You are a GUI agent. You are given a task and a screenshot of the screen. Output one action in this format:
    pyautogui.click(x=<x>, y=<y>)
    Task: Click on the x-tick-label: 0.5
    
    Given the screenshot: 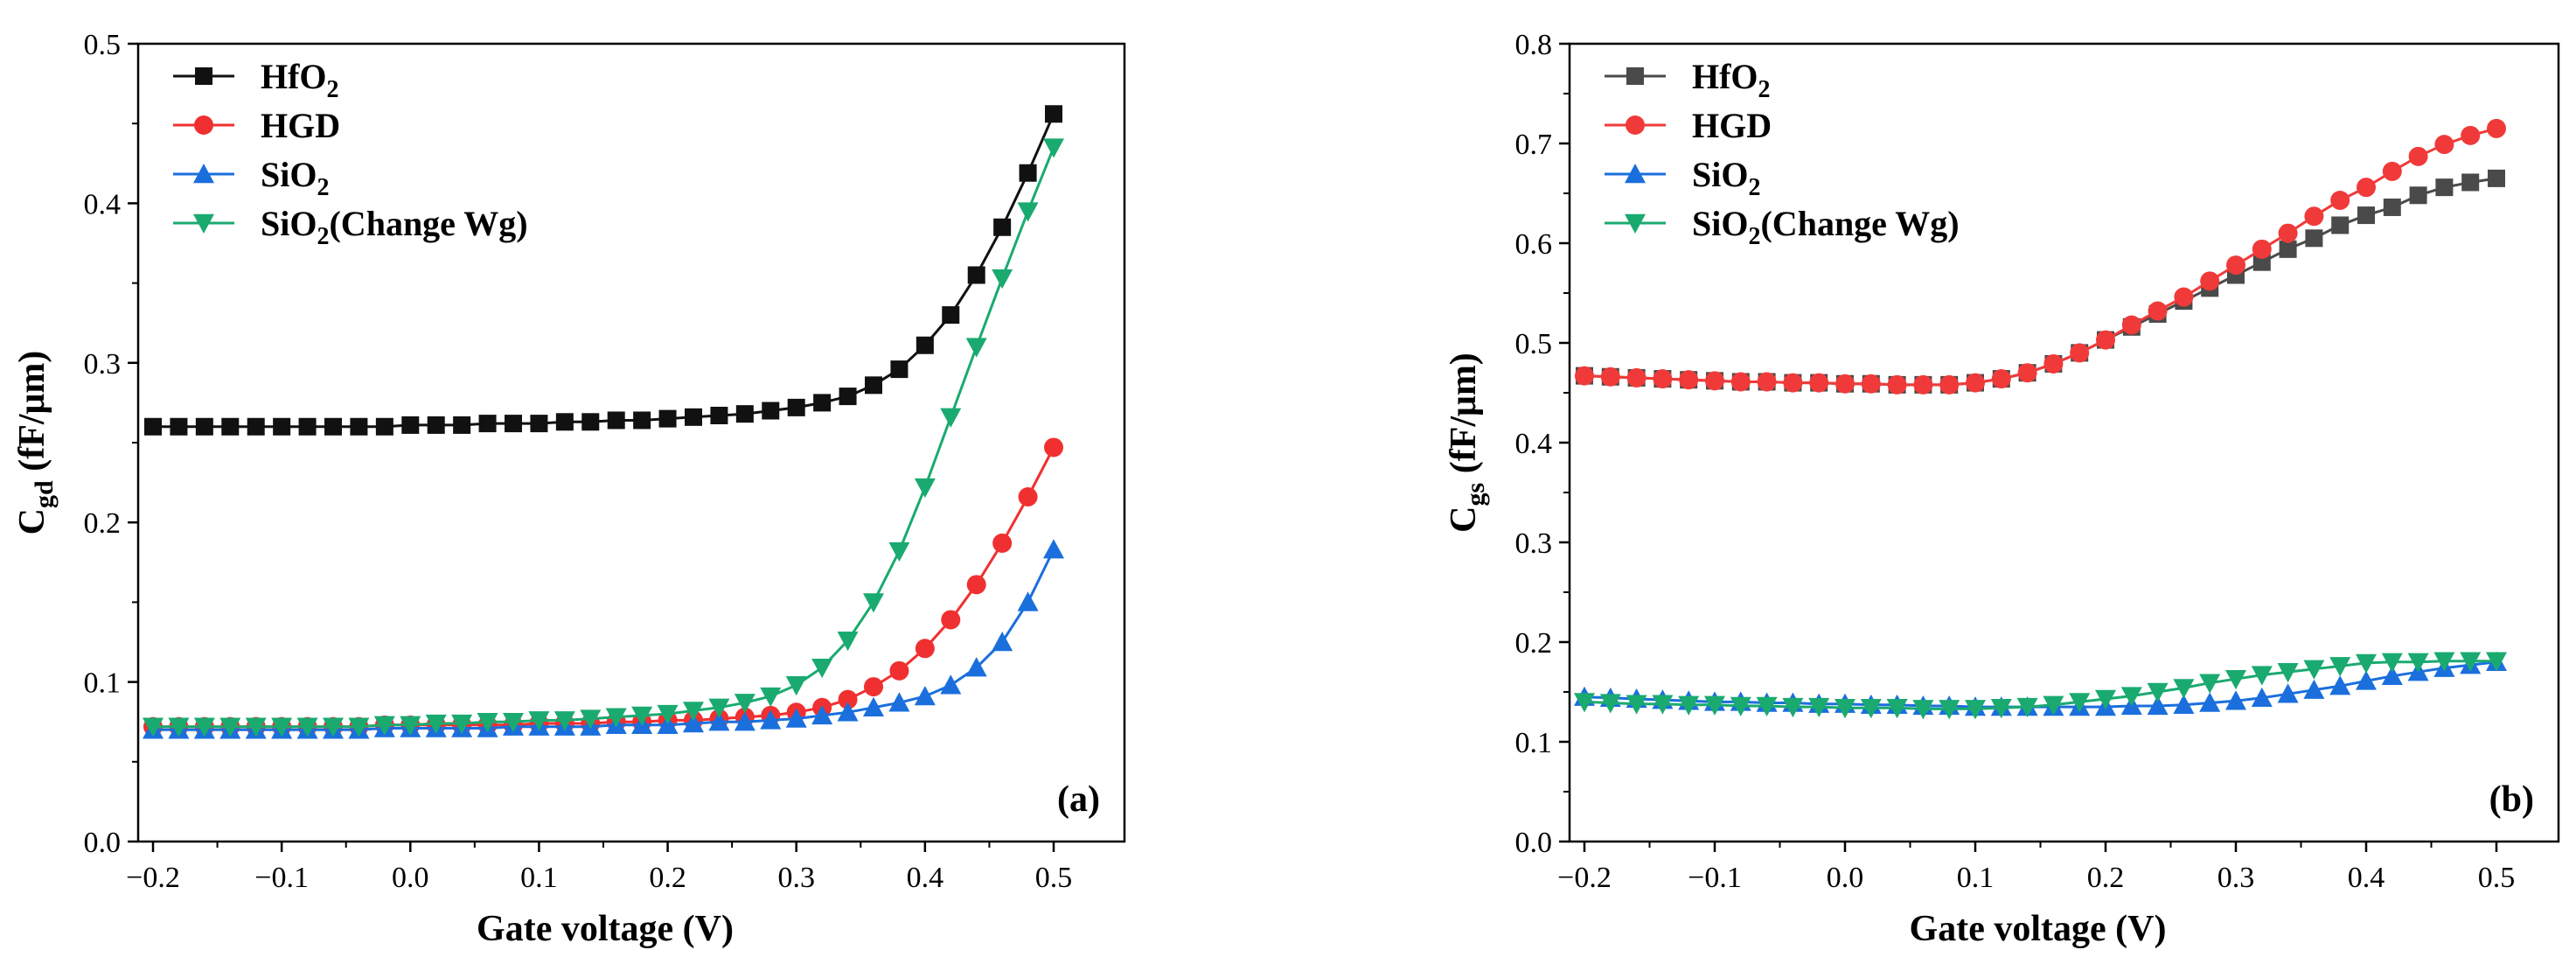 What is the action you would take?
    pyautogui.click(x=2497, y=878)
    